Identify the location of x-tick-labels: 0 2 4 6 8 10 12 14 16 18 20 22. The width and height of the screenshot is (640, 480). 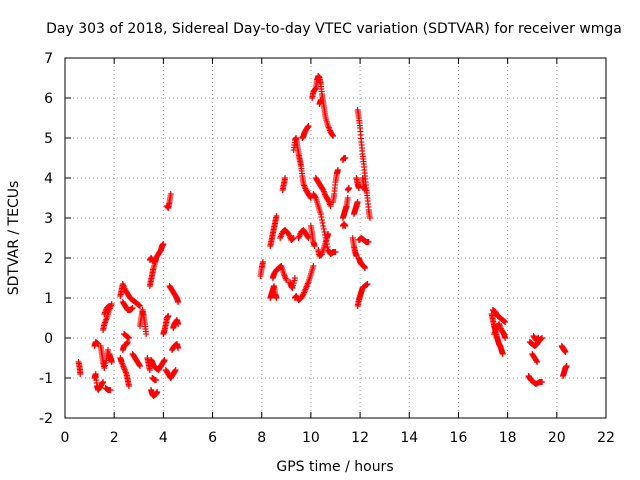
(338, 438).